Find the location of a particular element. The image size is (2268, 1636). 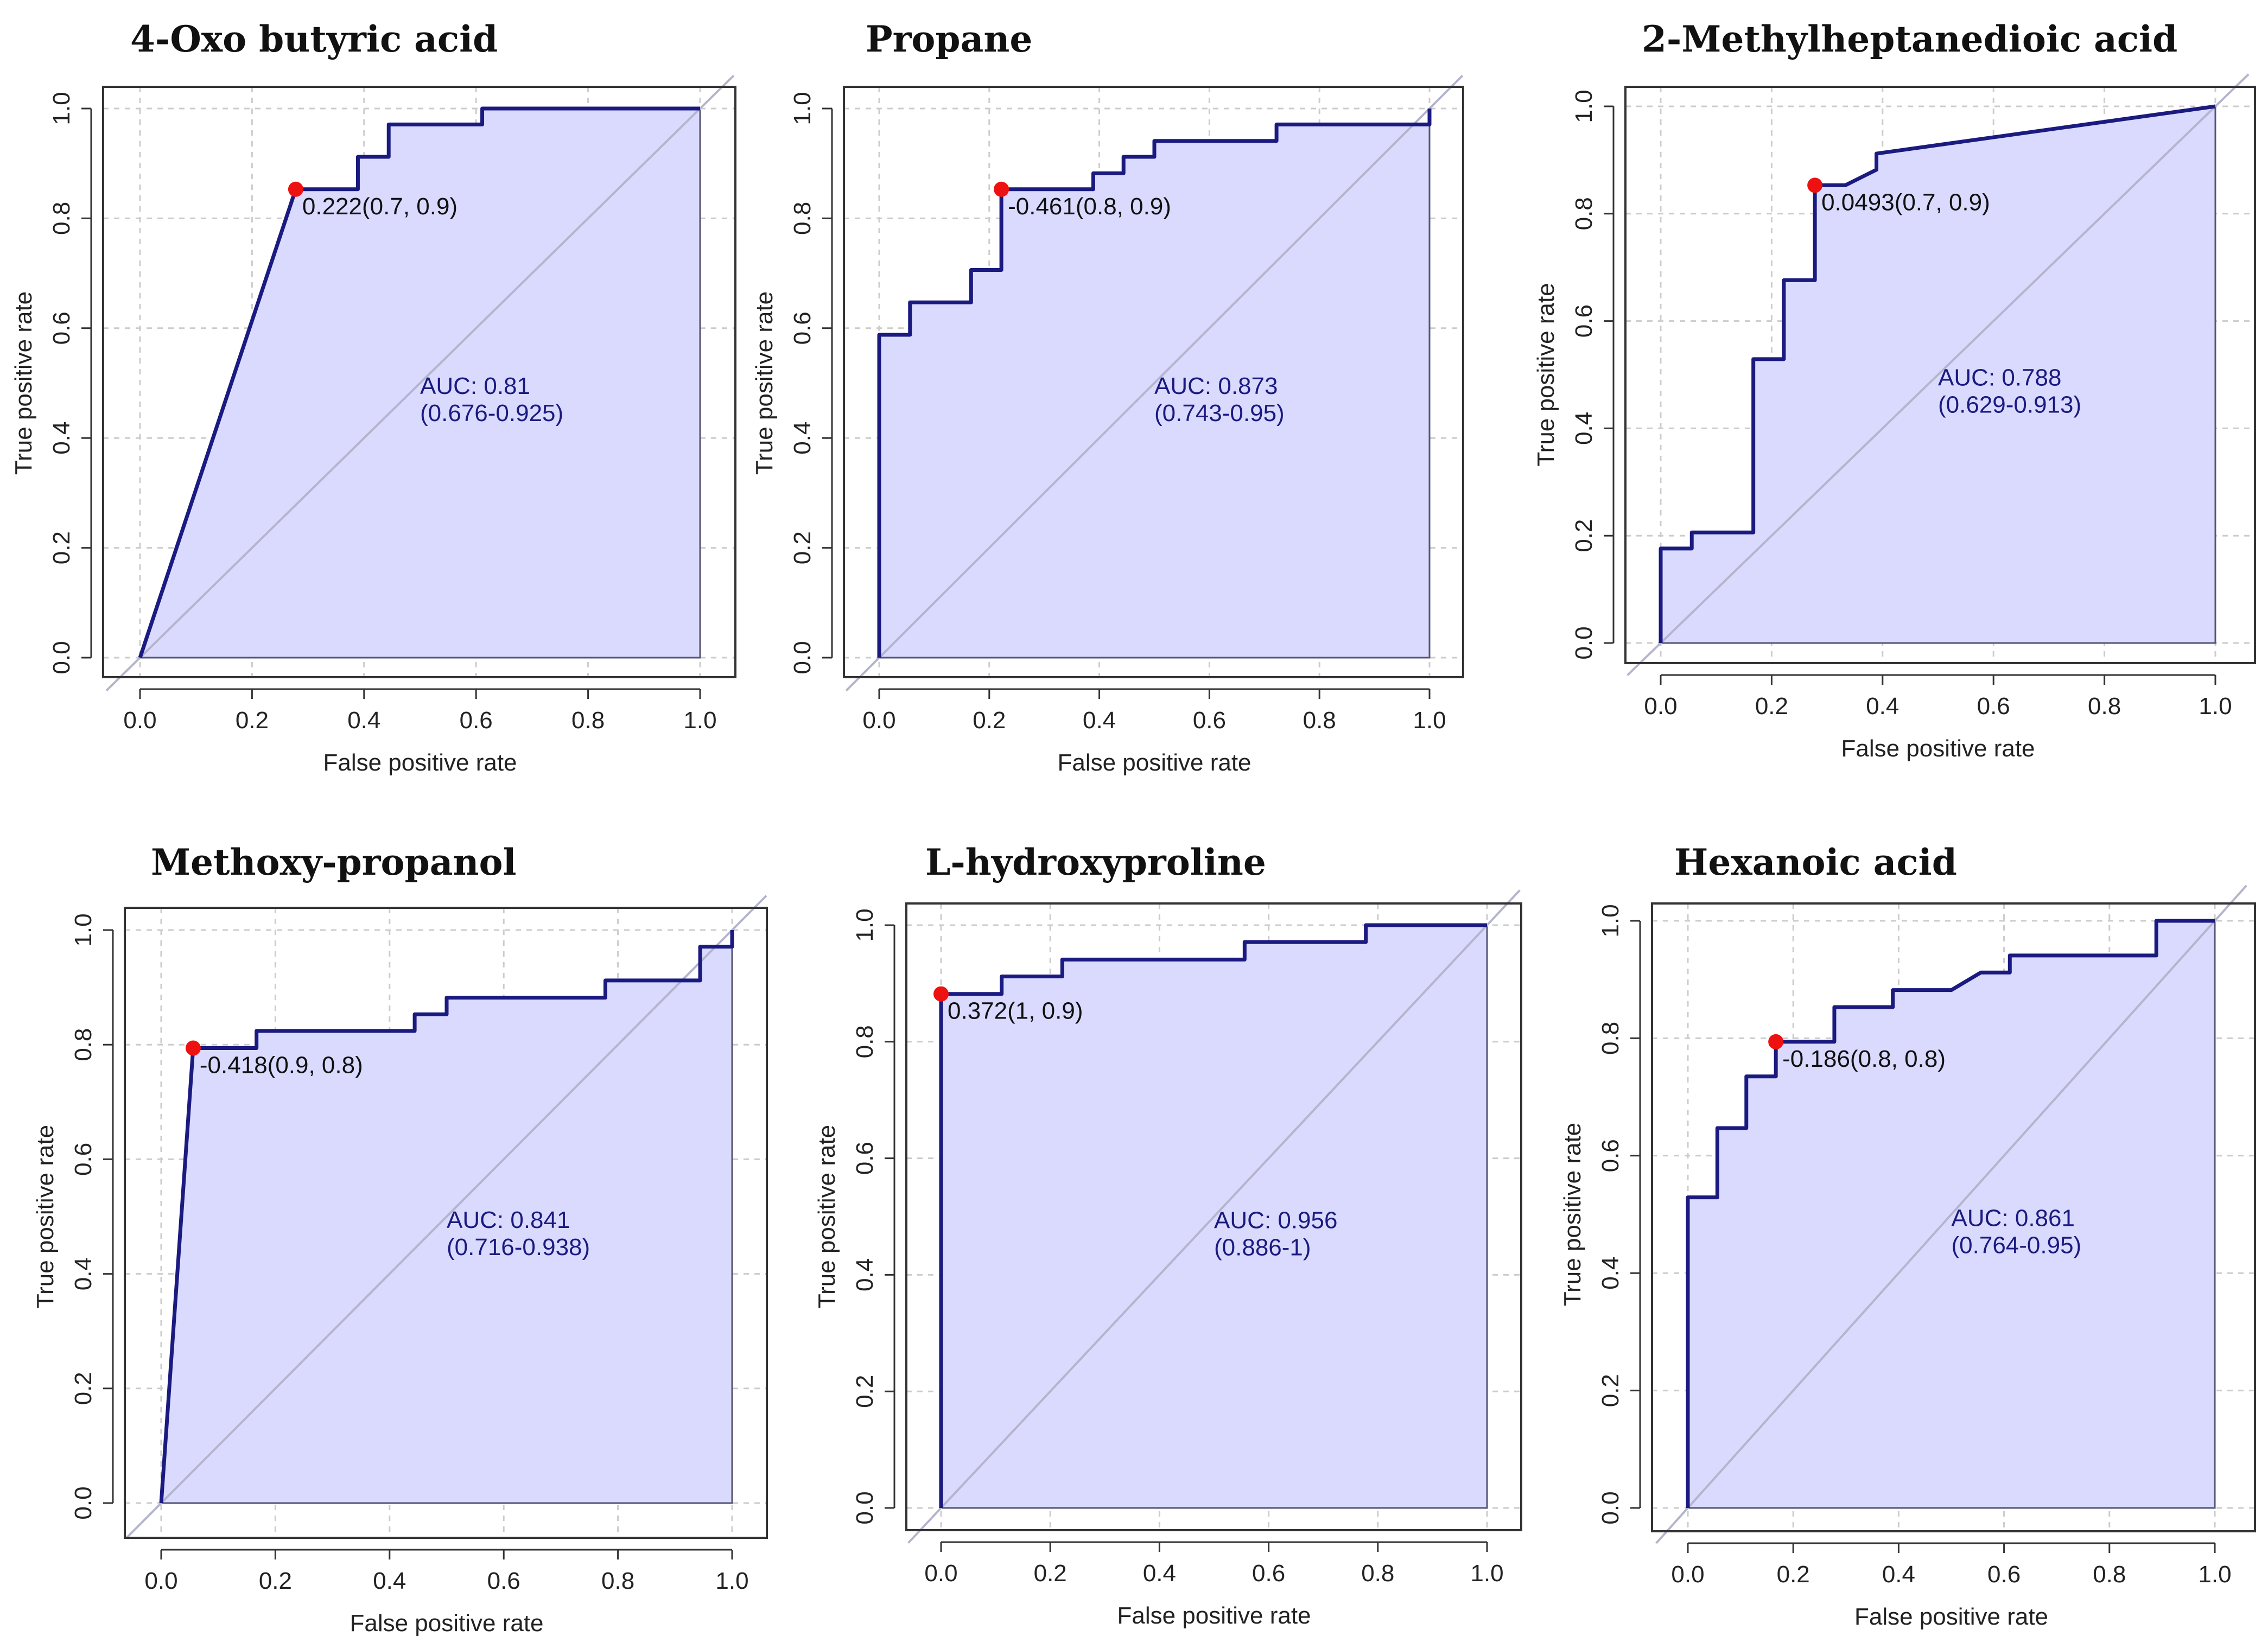

cutoff-label: 0.0493(0.7, 0.9) is located at coordinates (1905, 202).